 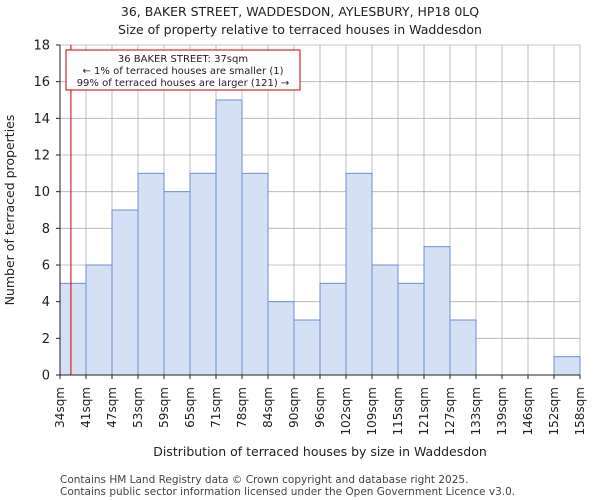 What do you see at coordinates (398, 411) in the screenshot?
I see `x-tick-label: 115sqm` at bounding box center [398, 411].